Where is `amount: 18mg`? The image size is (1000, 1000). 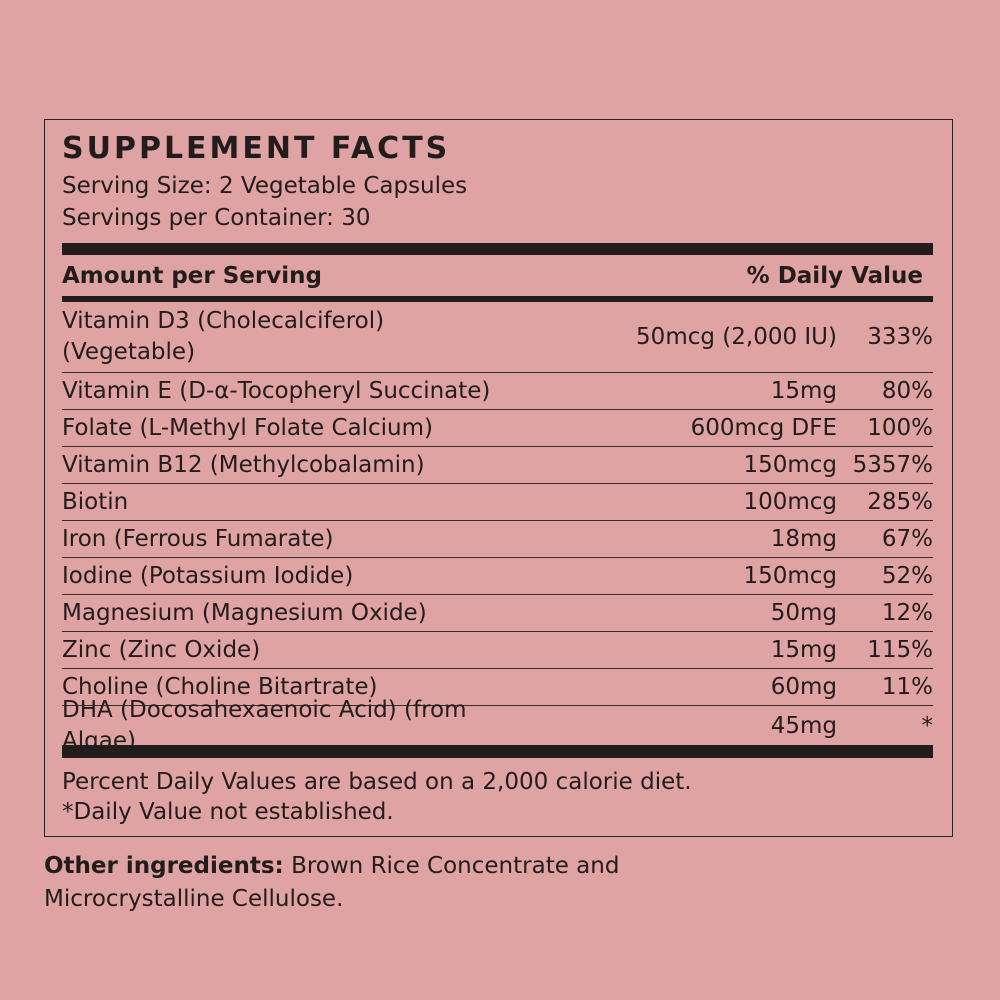
amount: 18mg is located at coordinates (803, 539).